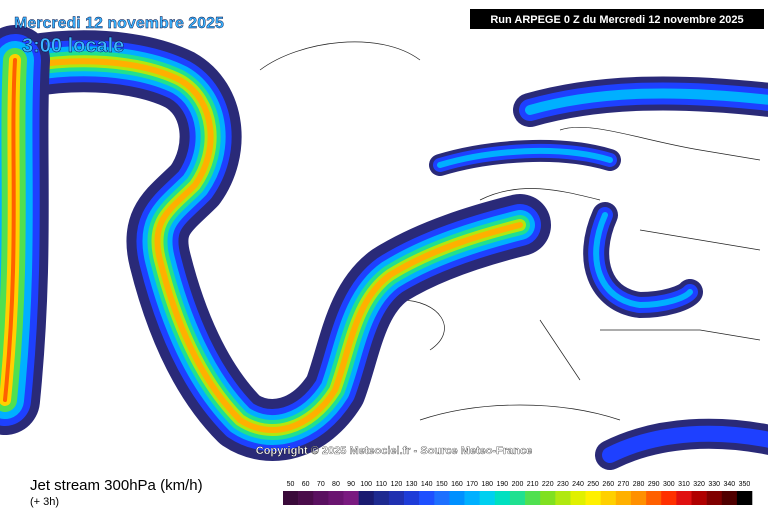 Image resolution: width=768 pixels, height=512 pixels. I want to click on scale-label: 300, so click(669, 484).